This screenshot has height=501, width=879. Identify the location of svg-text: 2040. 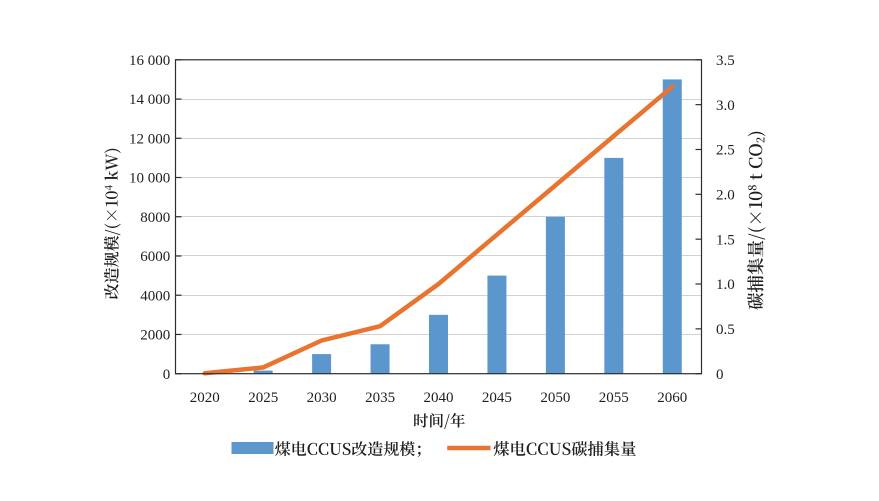
(439, 398).